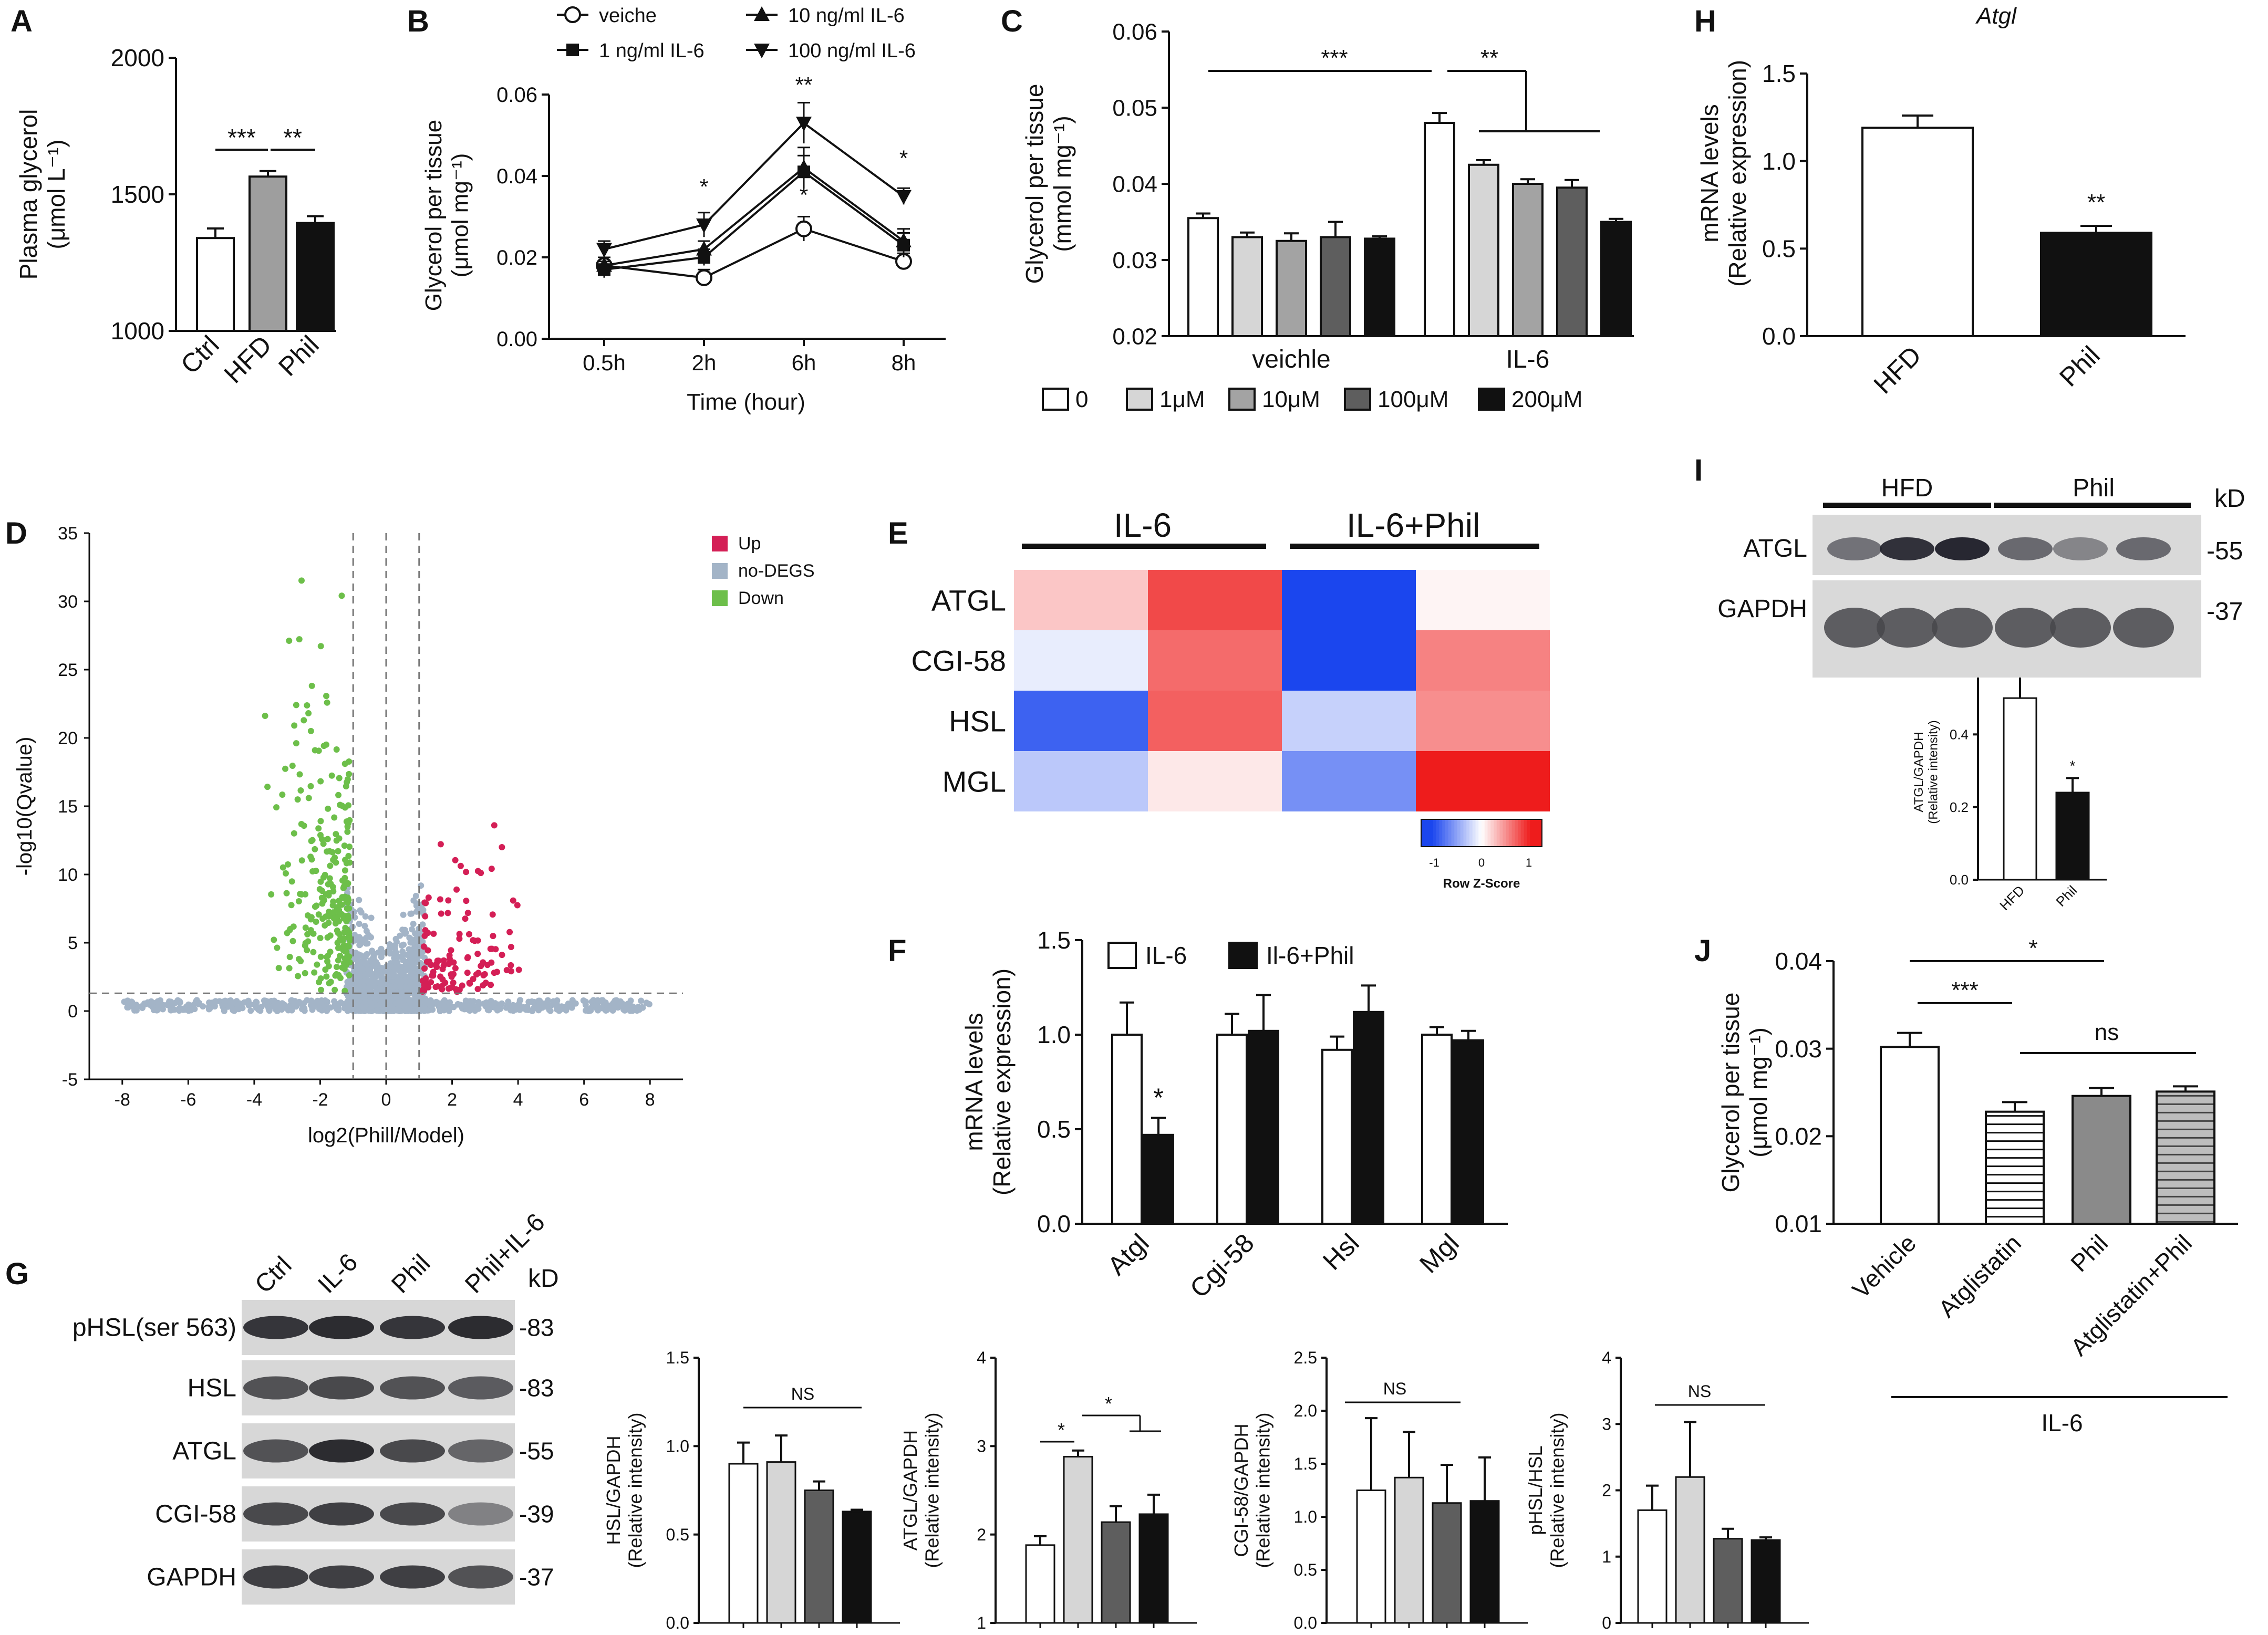 The image size is (2268, 1635). Describe the element at coordinates (1247, 286) in the screenshot. I see `c-bar` at that location.